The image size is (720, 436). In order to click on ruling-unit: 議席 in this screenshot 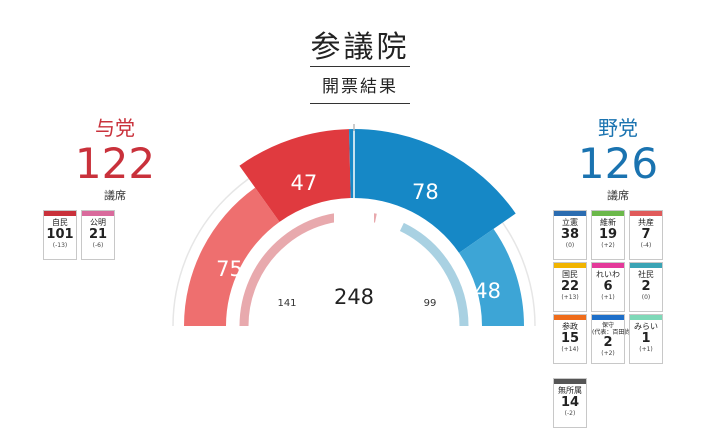, I will do `click(115, 195)`.